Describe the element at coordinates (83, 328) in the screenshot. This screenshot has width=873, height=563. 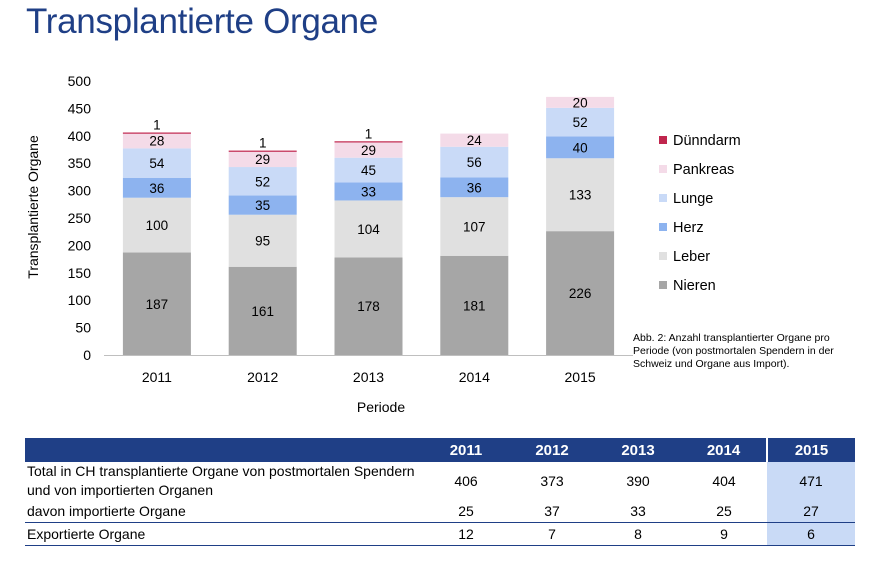
I see `y-tick-label: 50` at that location.